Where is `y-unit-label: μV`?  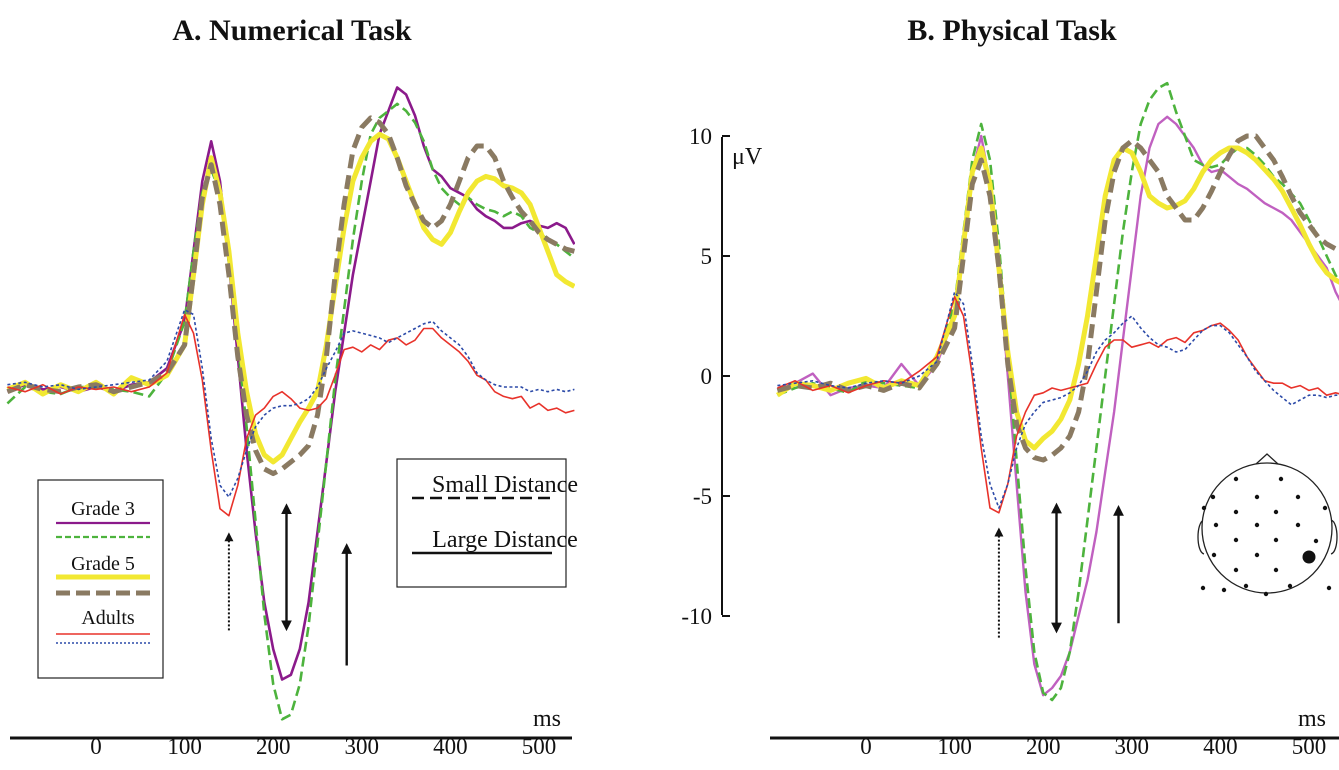 y-unit-label: μV is located at coordinates (747, 157).